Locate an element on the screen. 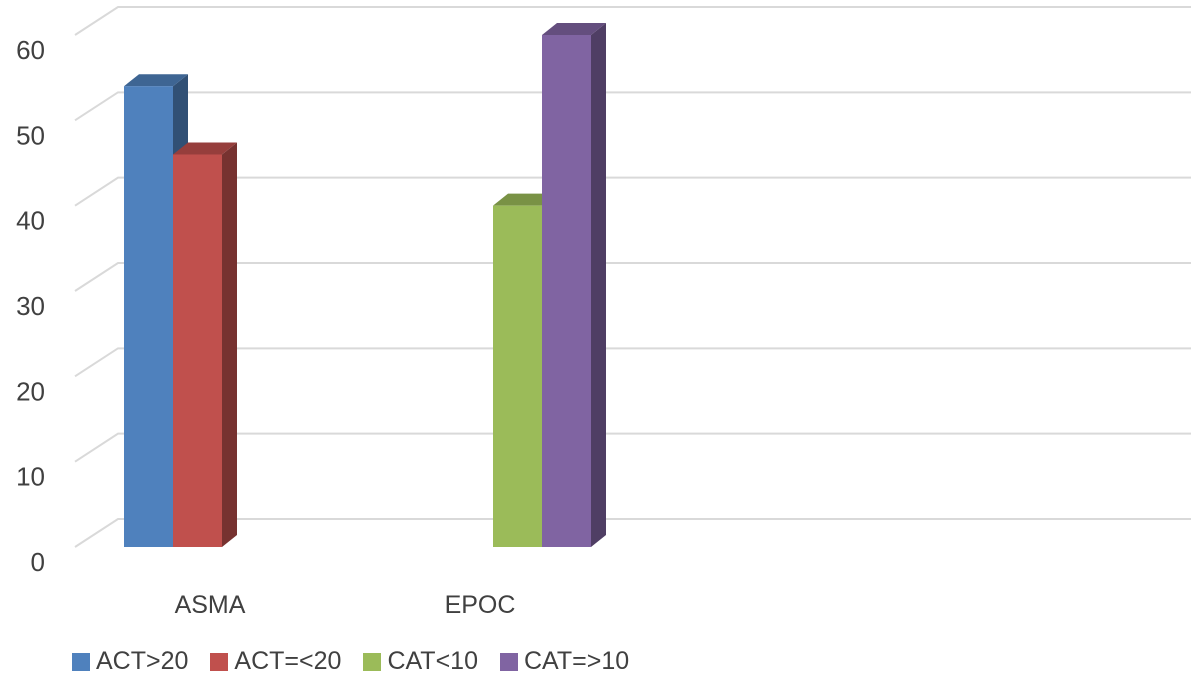  x-category-label: EPOC is located at coordinates (480, 605).